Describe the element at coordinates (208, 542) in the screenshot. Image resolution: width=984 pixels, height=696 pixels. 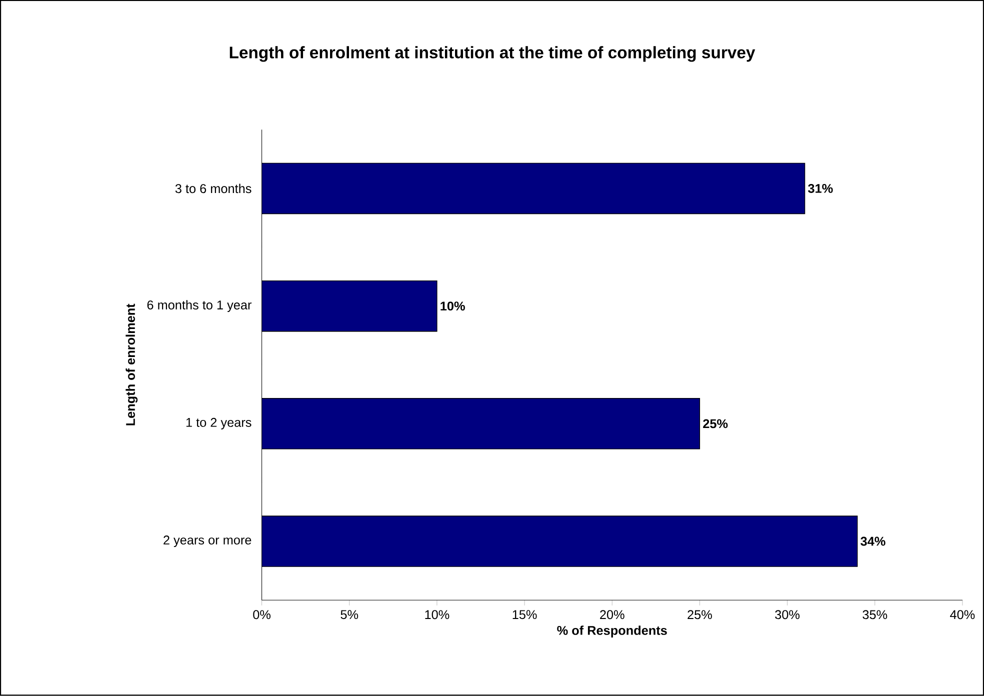
I see `y-tick-label: 2 years or more` at that location.